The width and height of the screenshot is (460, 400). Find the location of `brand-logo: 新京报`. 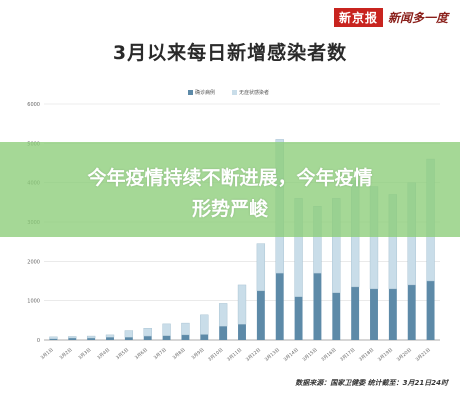

brand-logo: 新京报 is located at coordinates (358, 17).